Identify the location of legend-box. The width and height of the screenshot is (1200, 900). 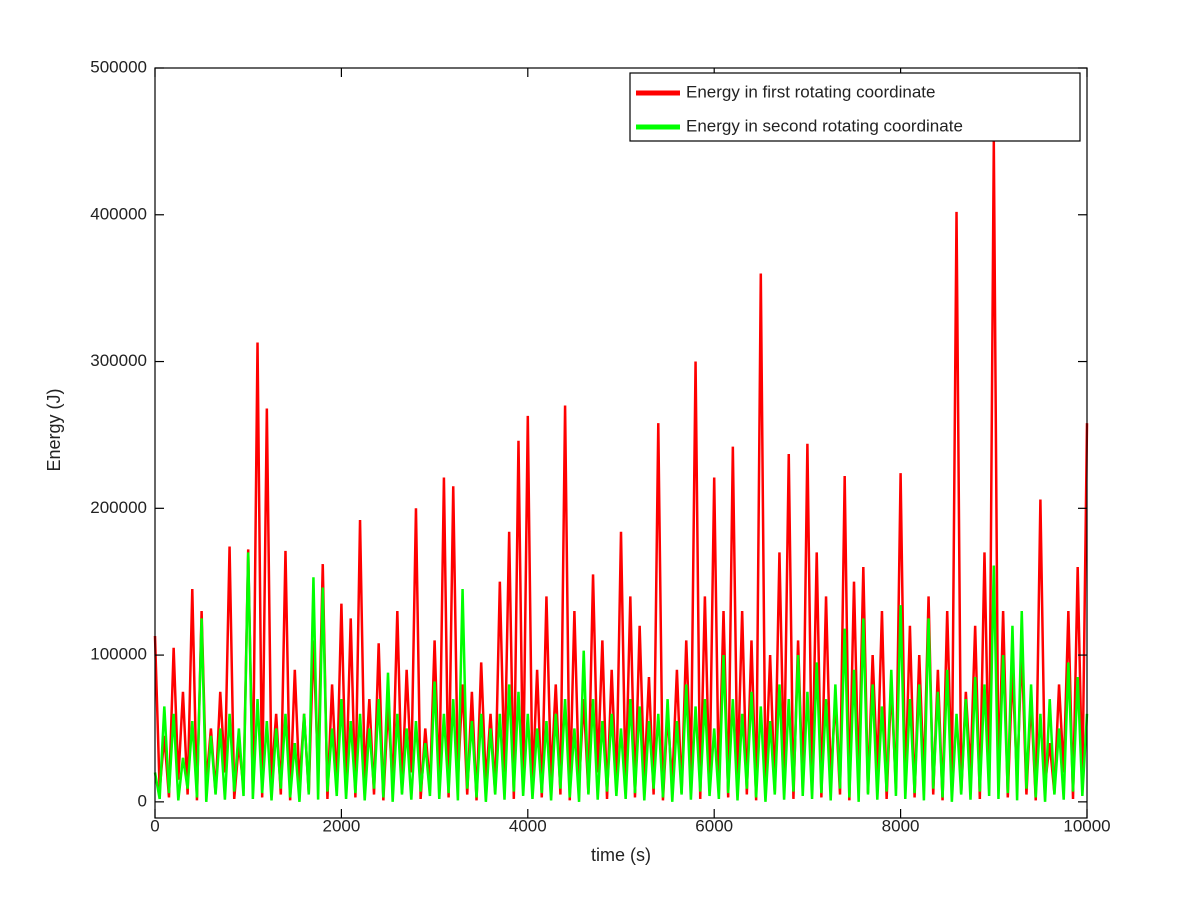
(855, 107).